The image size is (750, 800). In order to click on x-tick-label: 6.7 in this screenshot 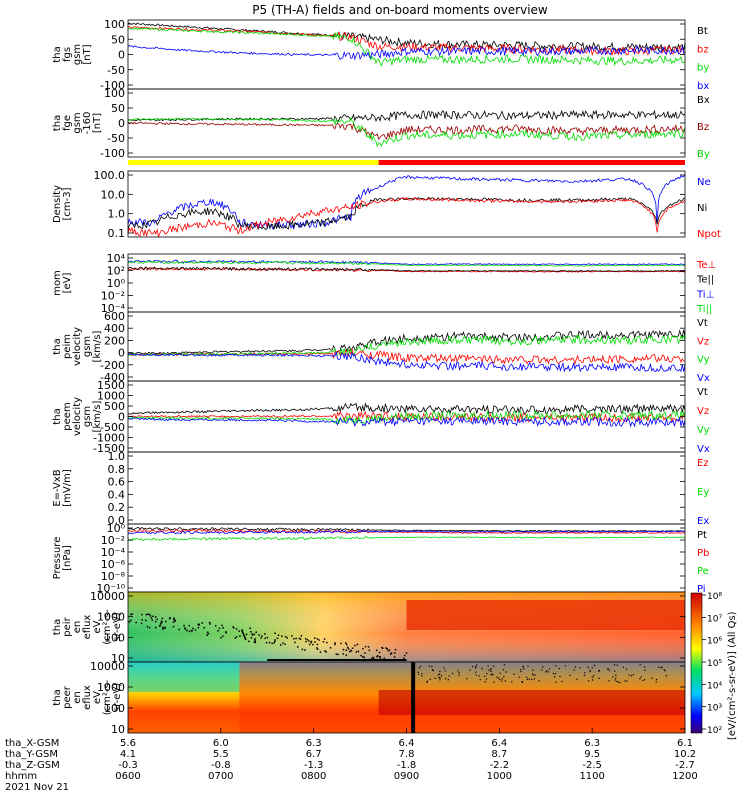, I will do `click(314, 754)`.